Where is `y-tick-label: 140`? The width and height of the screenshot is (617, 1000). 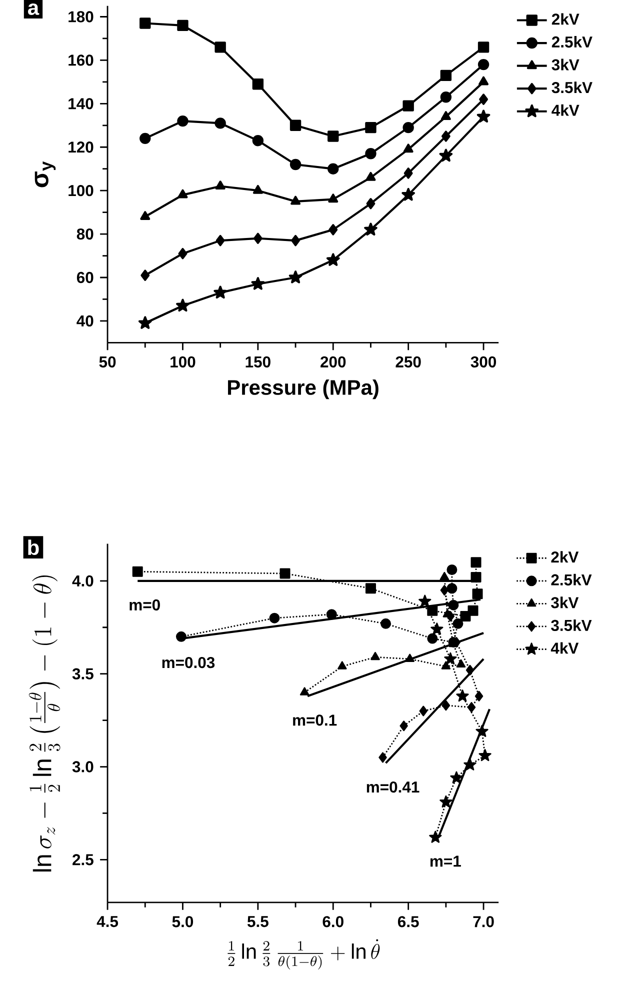 y-tick-label: 140 is located at coordinates (81, 104).